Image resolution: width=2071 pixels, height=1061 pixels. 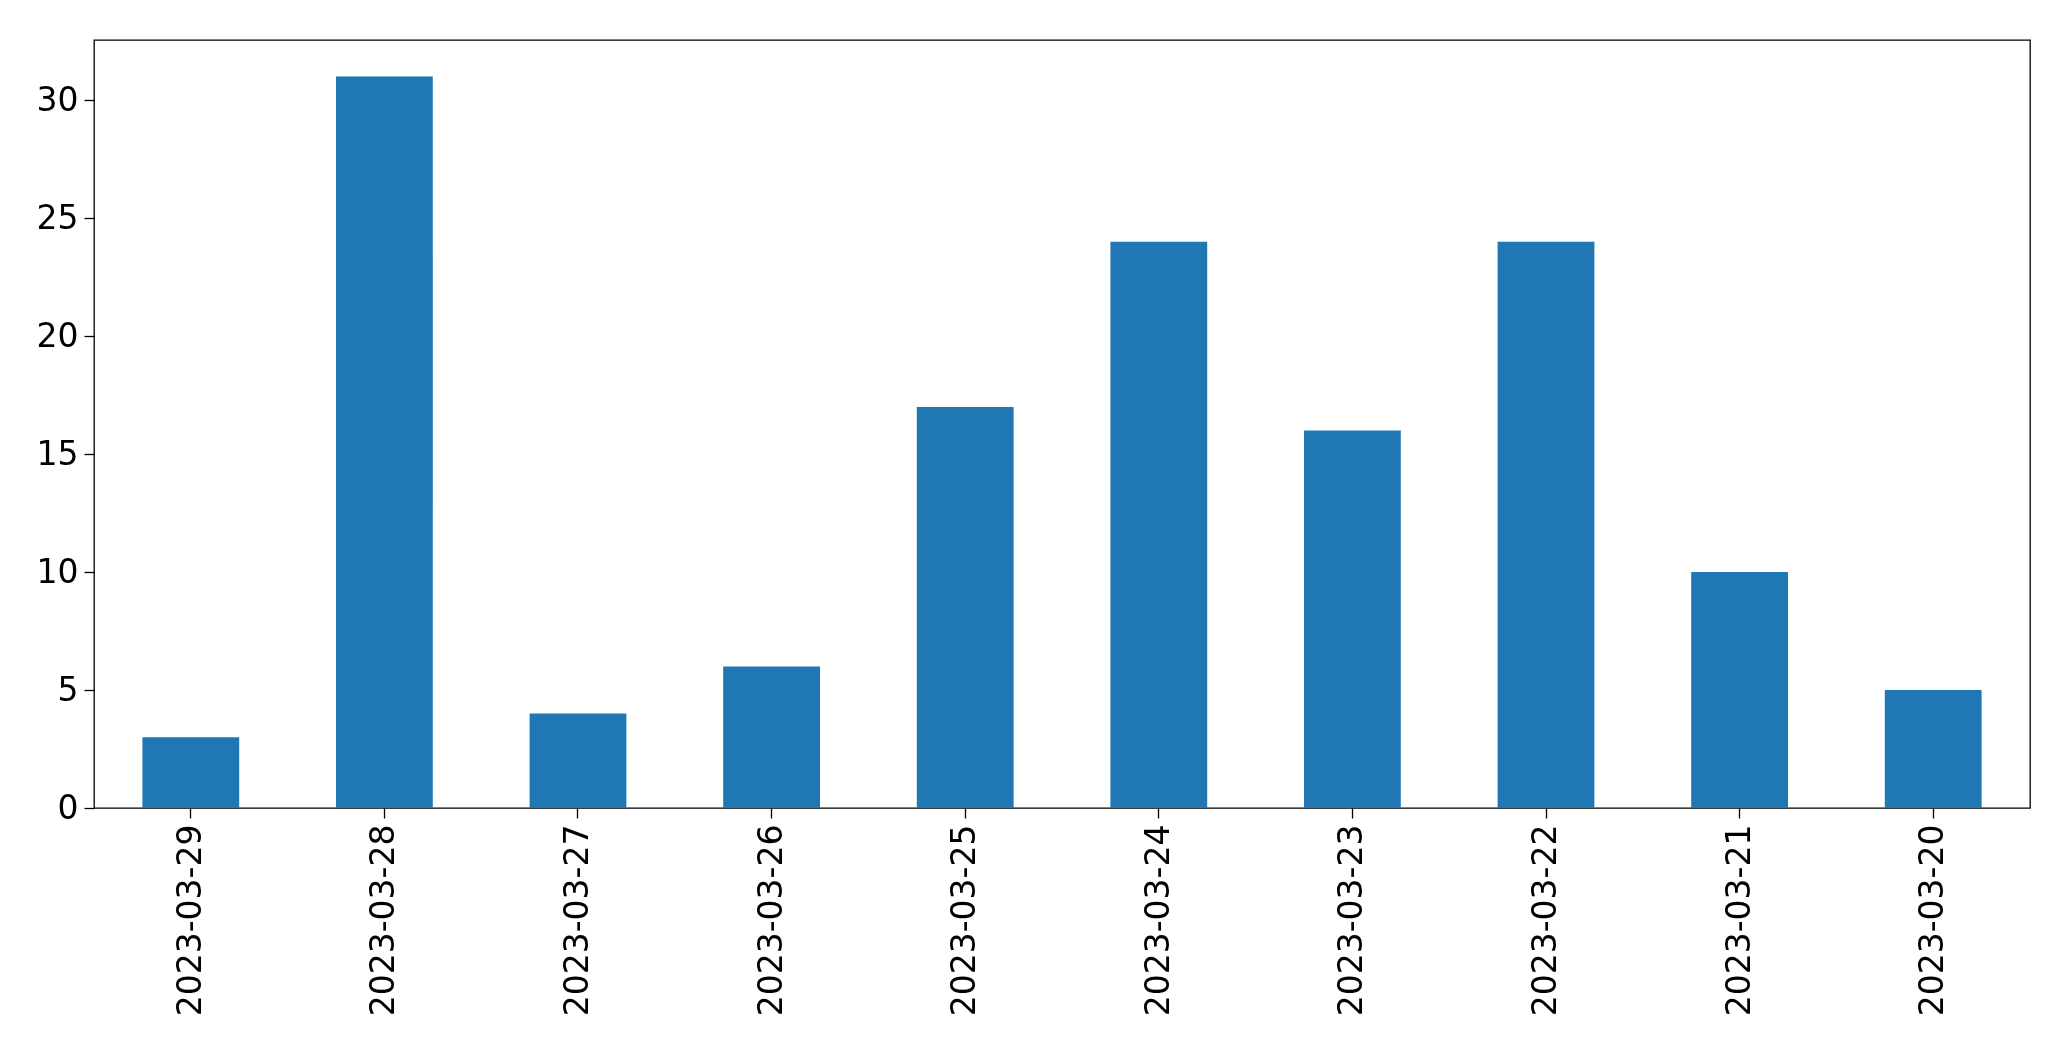 I want to click on y-tick-label: 30, so click(x=57, y=99).